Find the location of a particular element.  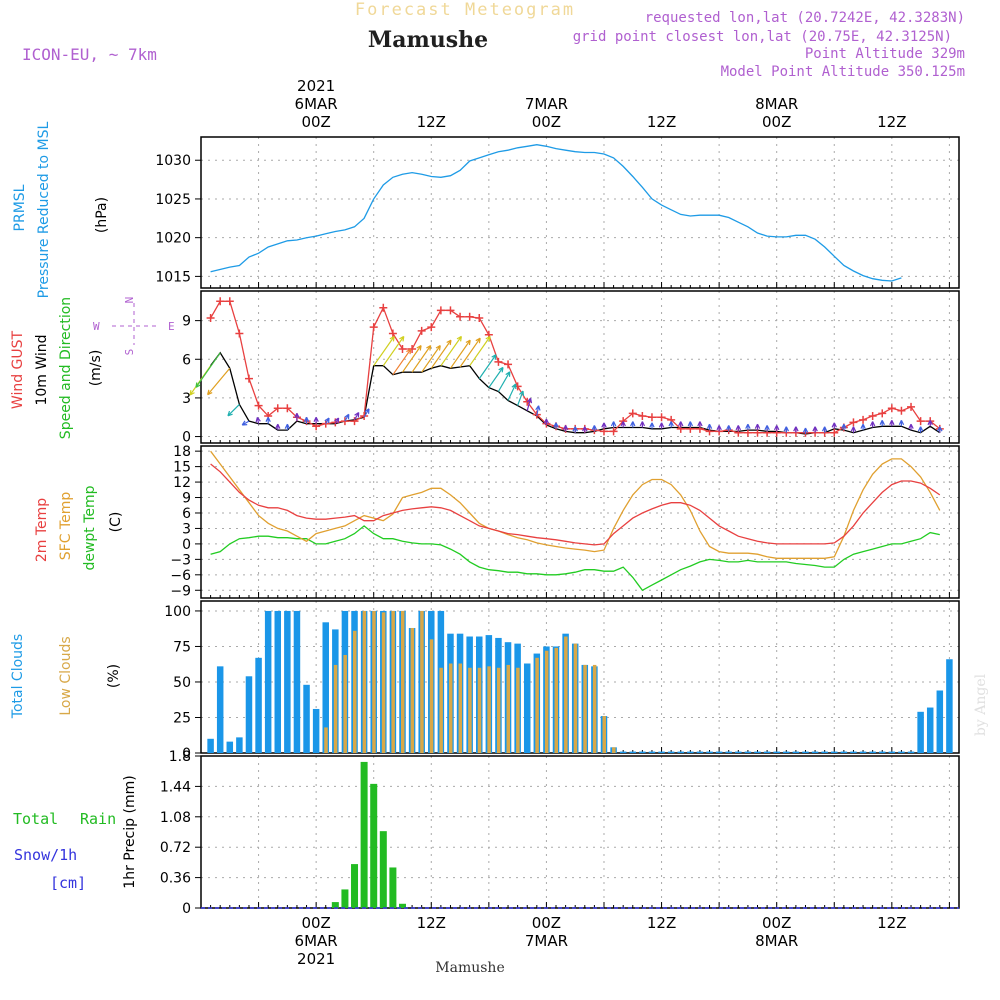

compass-south: S is located at coordinates (129, 352).